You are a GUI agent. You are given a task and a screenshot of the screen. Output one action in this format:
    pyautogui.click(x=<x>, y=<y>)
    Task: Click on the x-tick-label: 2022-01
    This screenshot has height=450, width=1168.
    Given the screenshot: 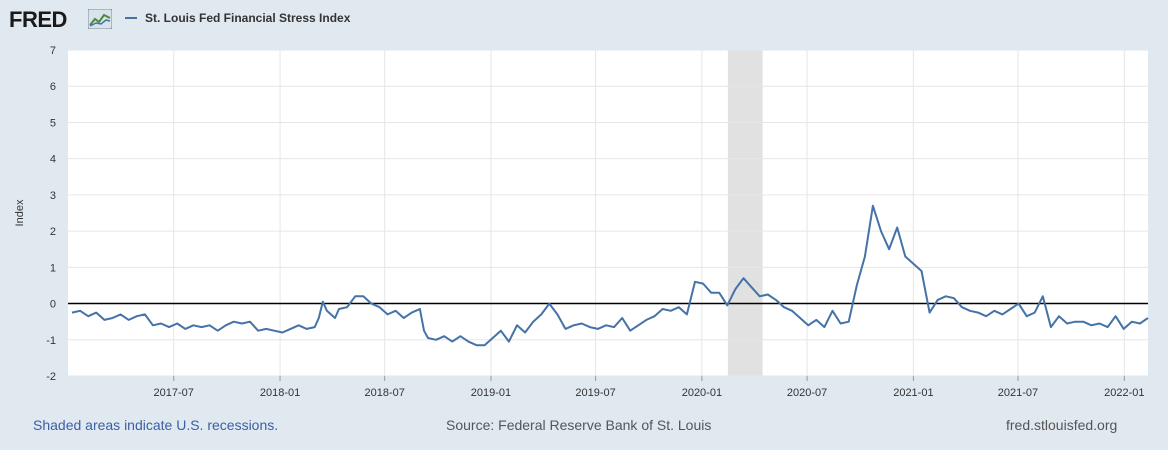 What is the action you would take?
    pyautogui.click(x=1124, y=393)
    